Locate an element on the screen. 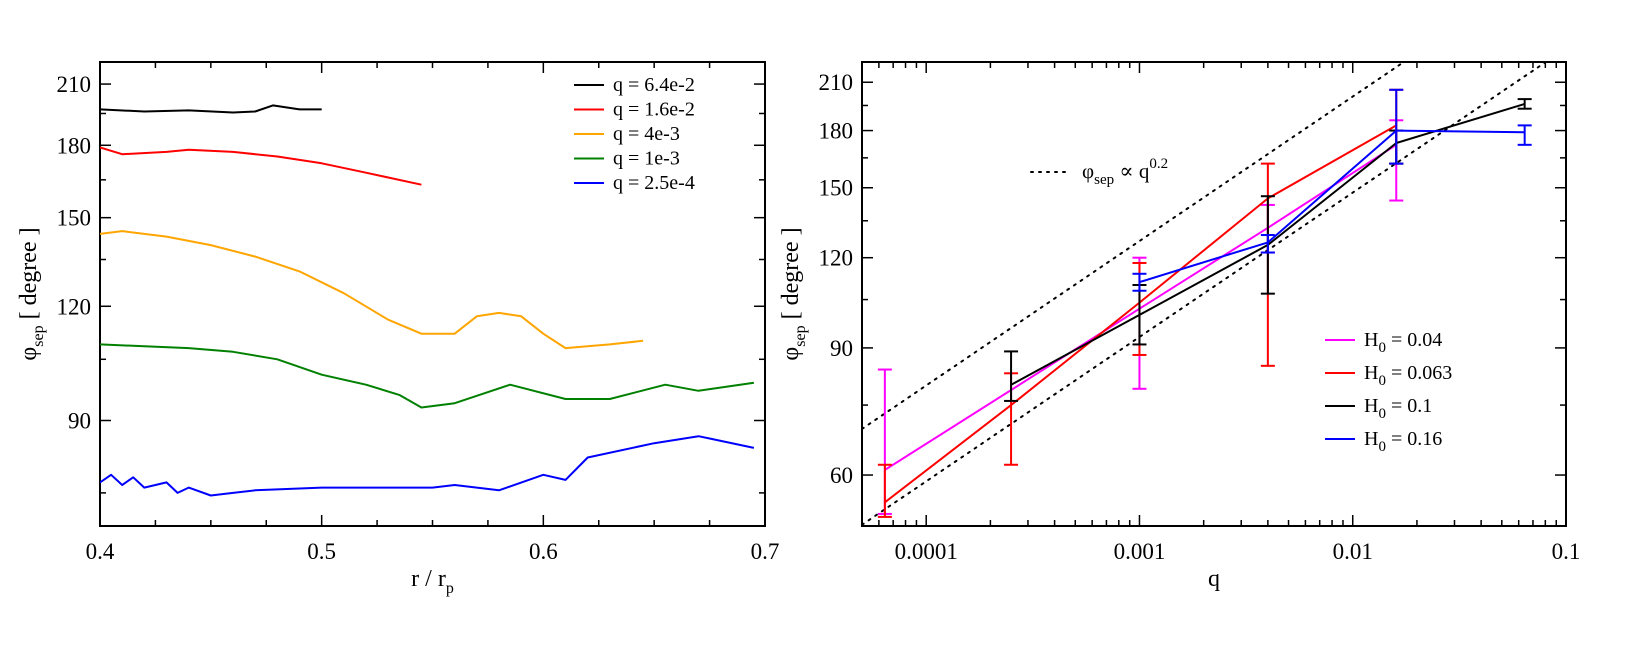 The height and width of the screenshot is (661, 1652). annotation-label: φsep ∝ q0.2 is located at coordinates (1125, 172).